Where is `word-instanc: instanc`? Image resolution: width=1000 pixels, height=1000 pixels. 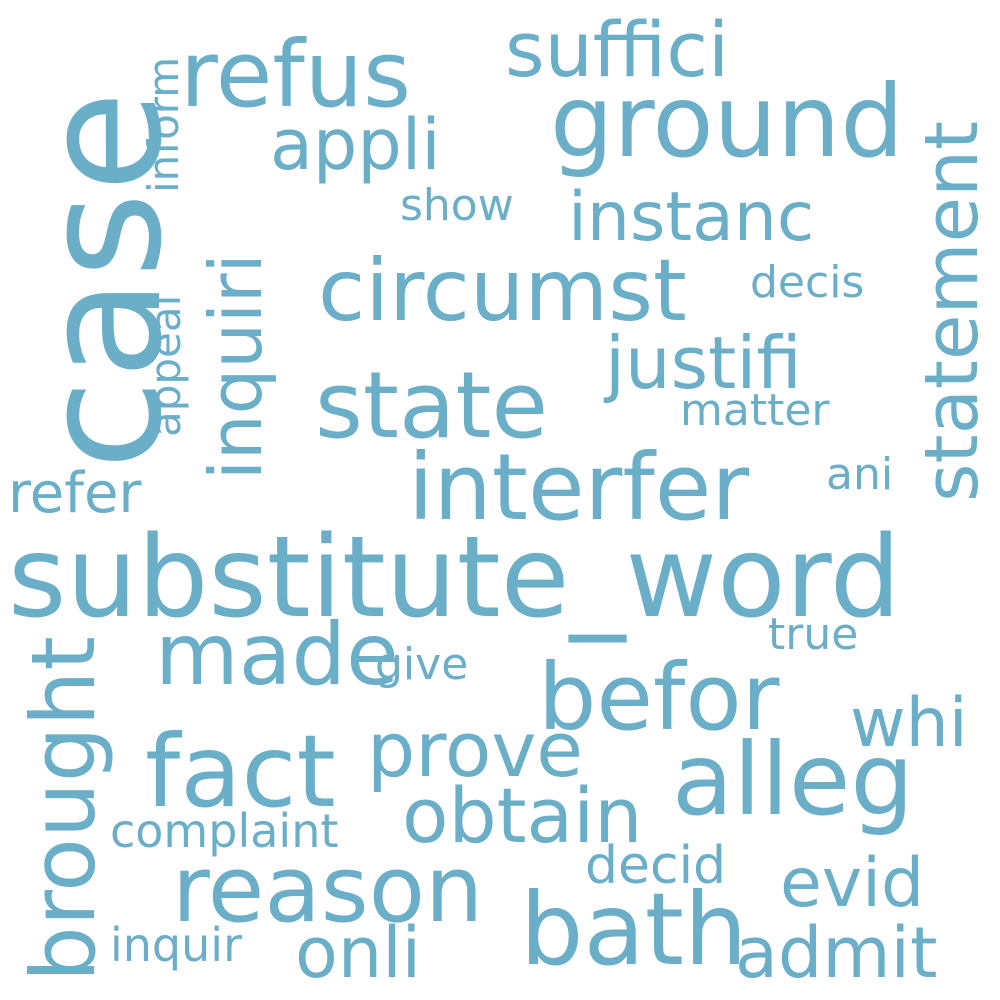 word-instanc: instanc is located at coordinates (691, 217).